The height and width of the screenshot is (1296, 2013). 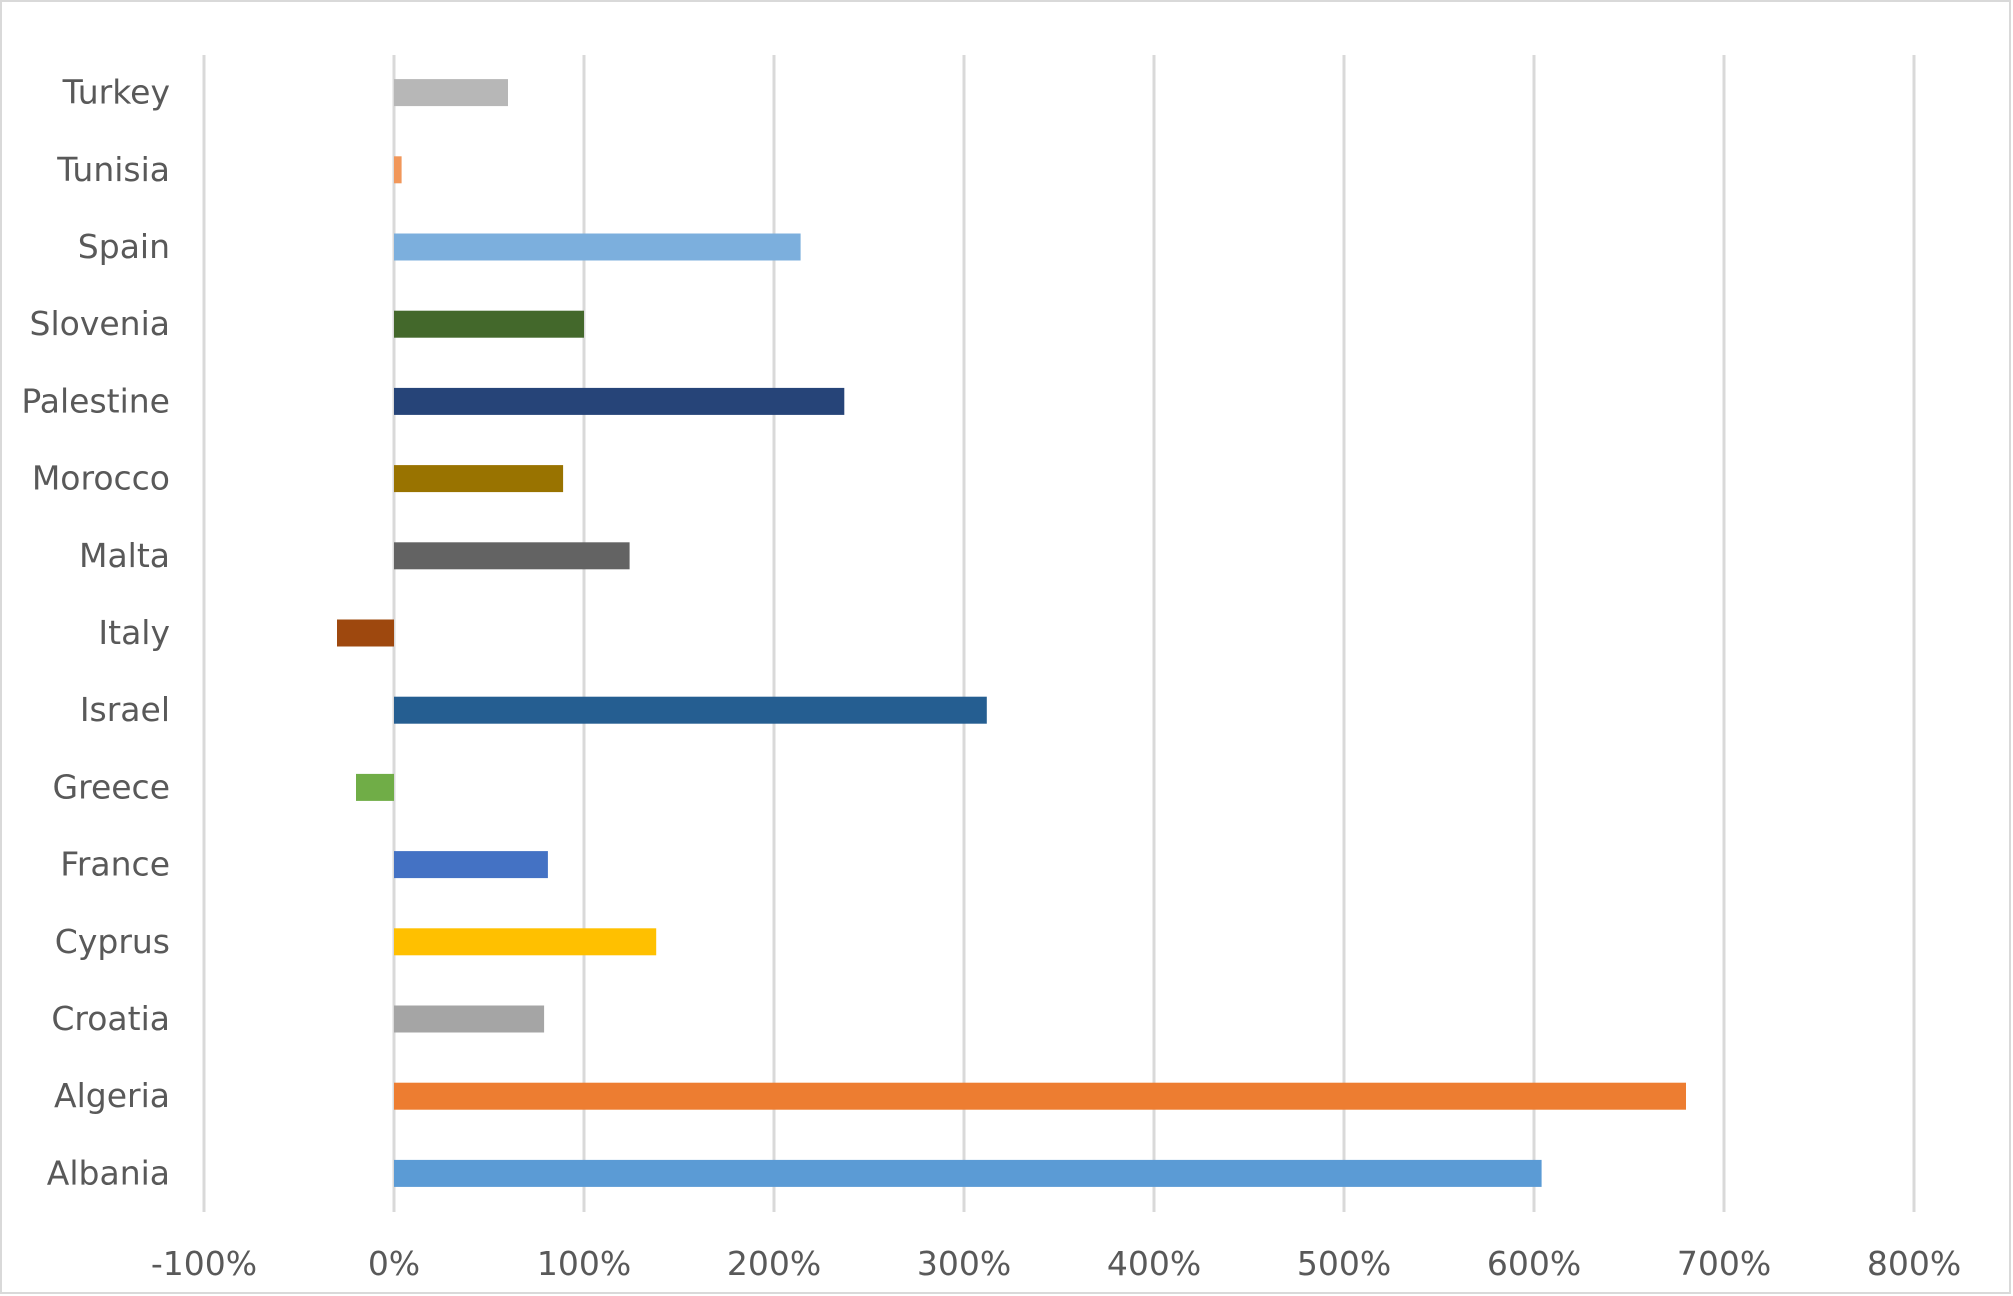 What do you see at coordinates (584, 1263) in the screenshot?
I see `x-tick-label: 100%` at bounding box center [584, 1263].